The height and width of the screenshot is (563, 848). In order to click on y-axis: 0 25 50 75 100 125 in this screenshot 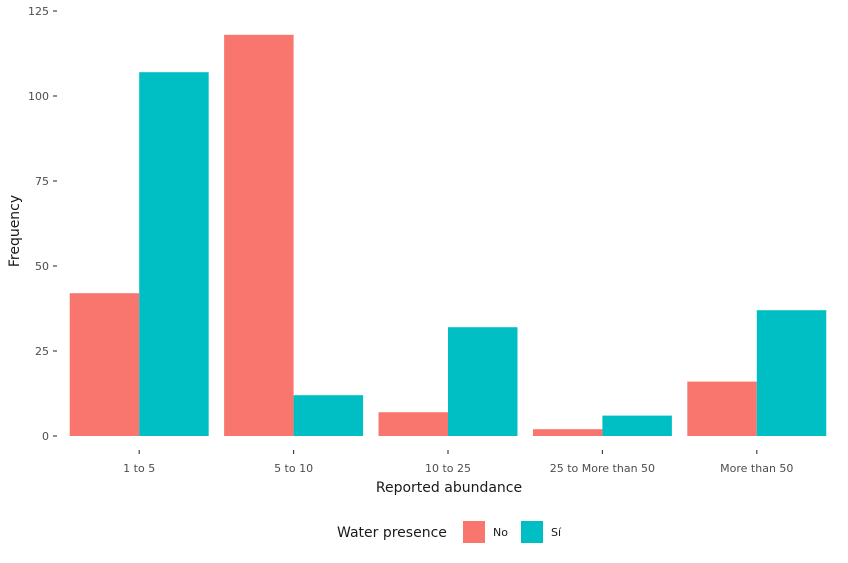, I will do `click(42, 224)`.